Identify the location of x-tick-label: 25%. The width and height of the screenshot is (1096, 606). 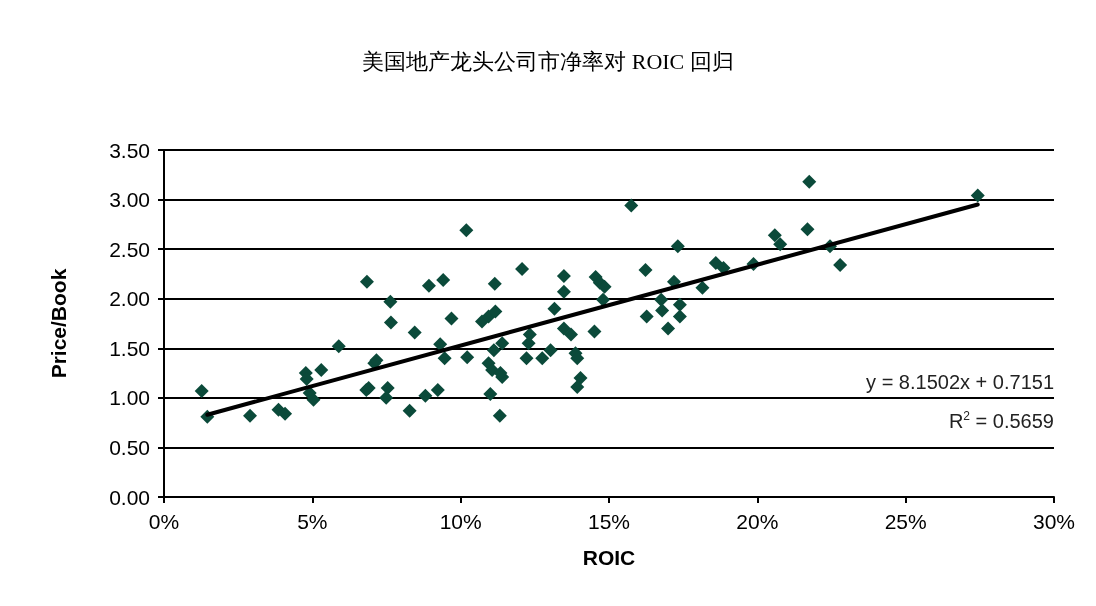
(905, 521).